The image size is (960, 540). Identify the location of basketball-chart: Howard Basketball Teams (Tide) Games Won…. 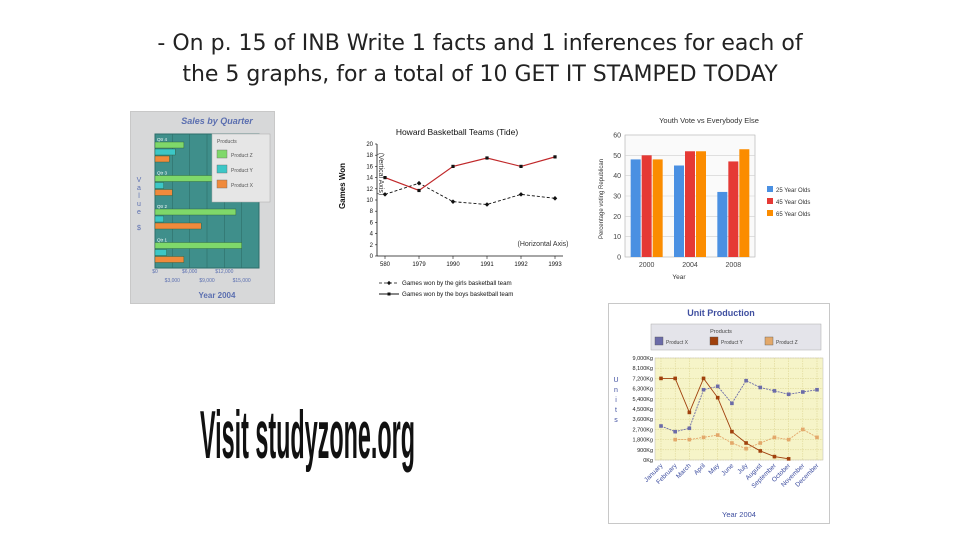
(455, 214).